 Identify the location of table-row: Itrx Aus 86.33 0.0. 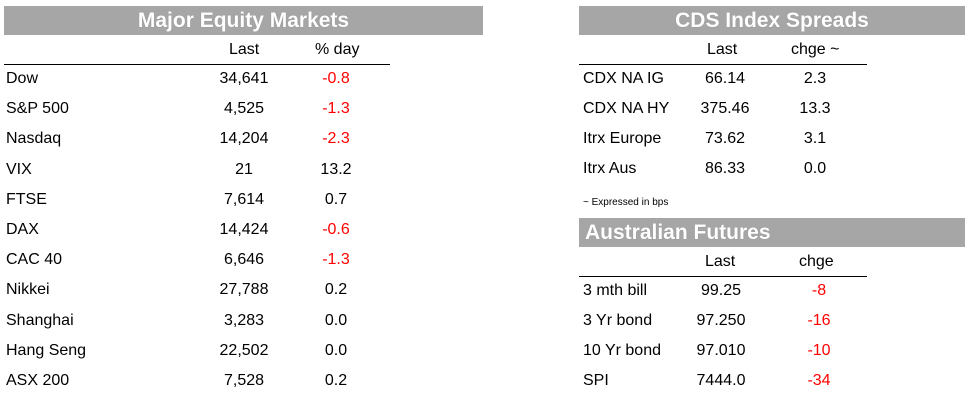
(723, 170).